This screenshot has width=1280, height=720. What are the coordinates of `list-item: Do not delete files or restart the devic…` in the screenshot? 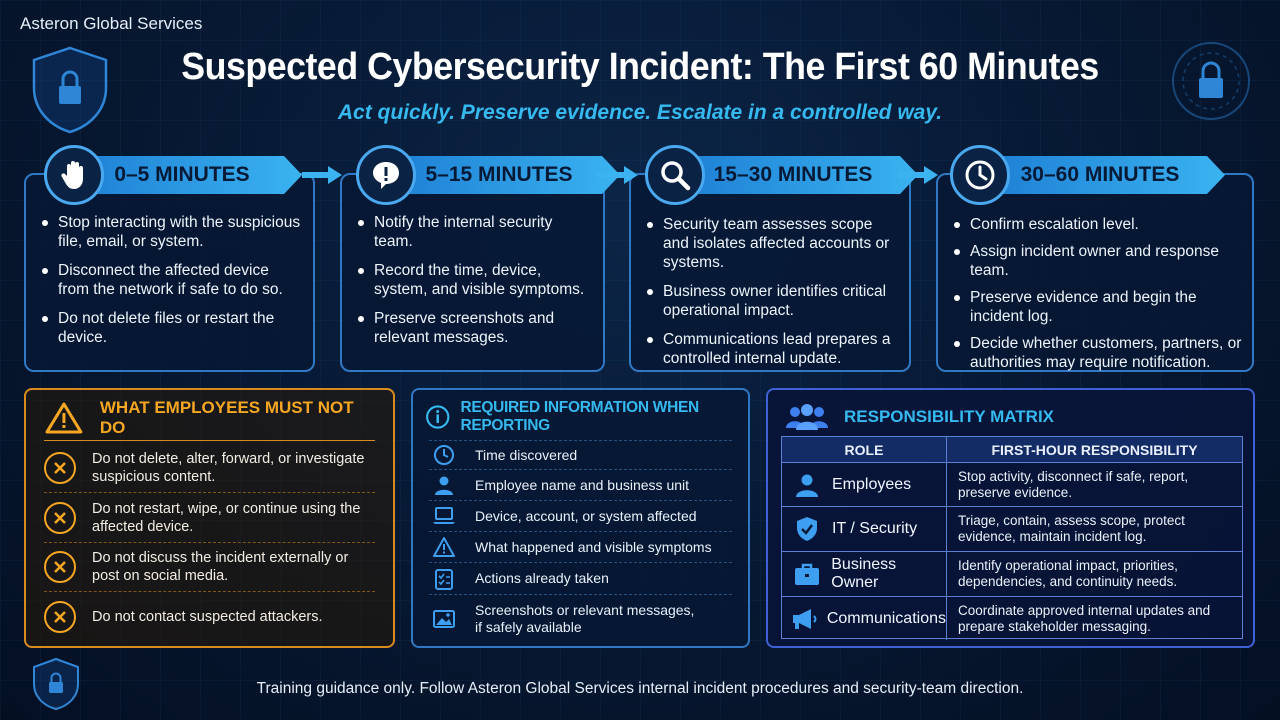 It's located at (172, 328).